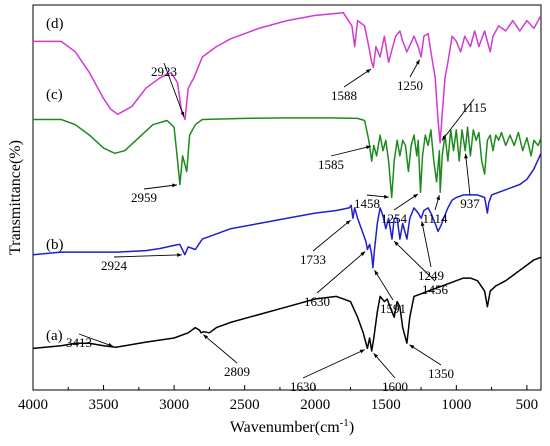 The width and height of the screenshot is (550, 446). Describe the element at coordinates (527, 405) in the screenshot. I see `x-tick-label-7: 500` at that location.